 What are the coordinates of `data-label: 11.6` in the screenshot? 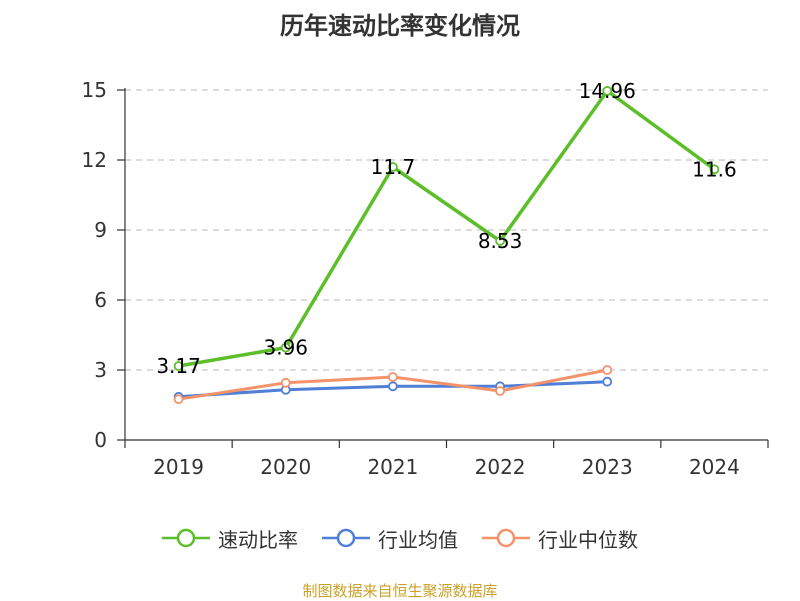 It's located at (714, 169).